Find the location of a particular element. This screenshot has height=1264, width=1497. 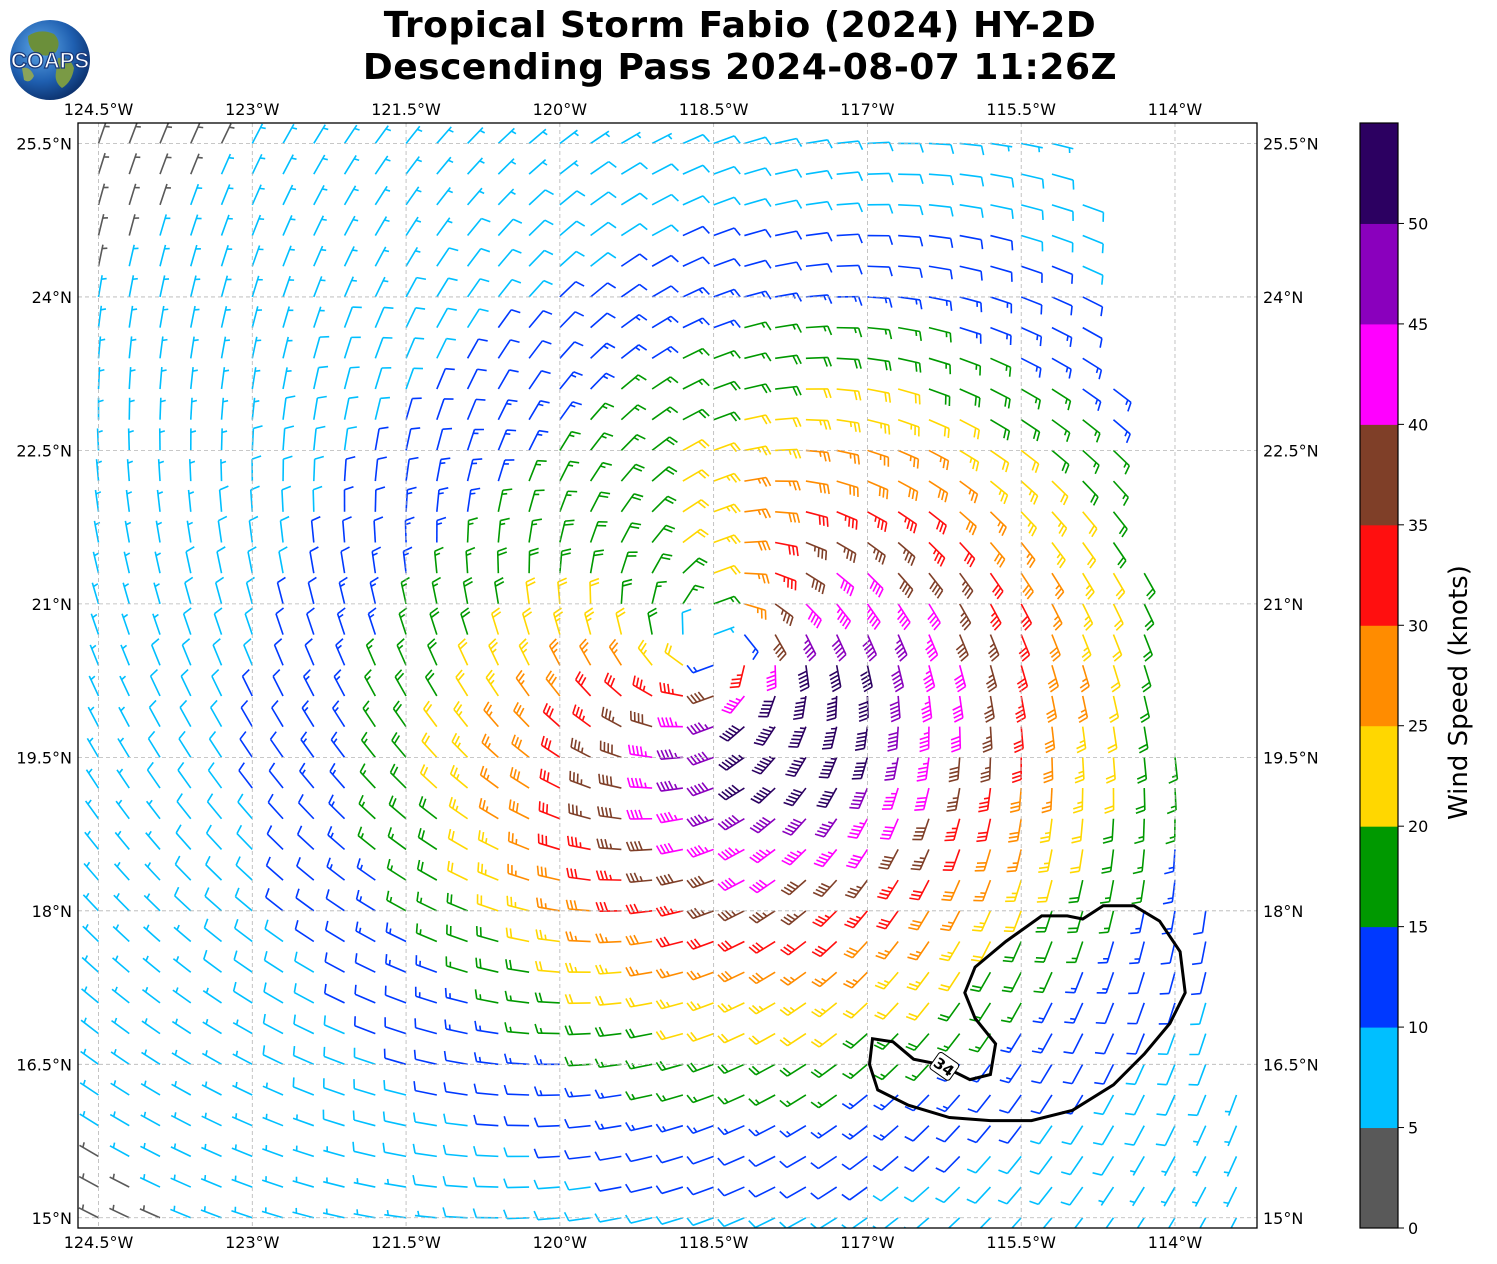

colorbar-tick-label: 35 is located at coordinates (1418, 525).